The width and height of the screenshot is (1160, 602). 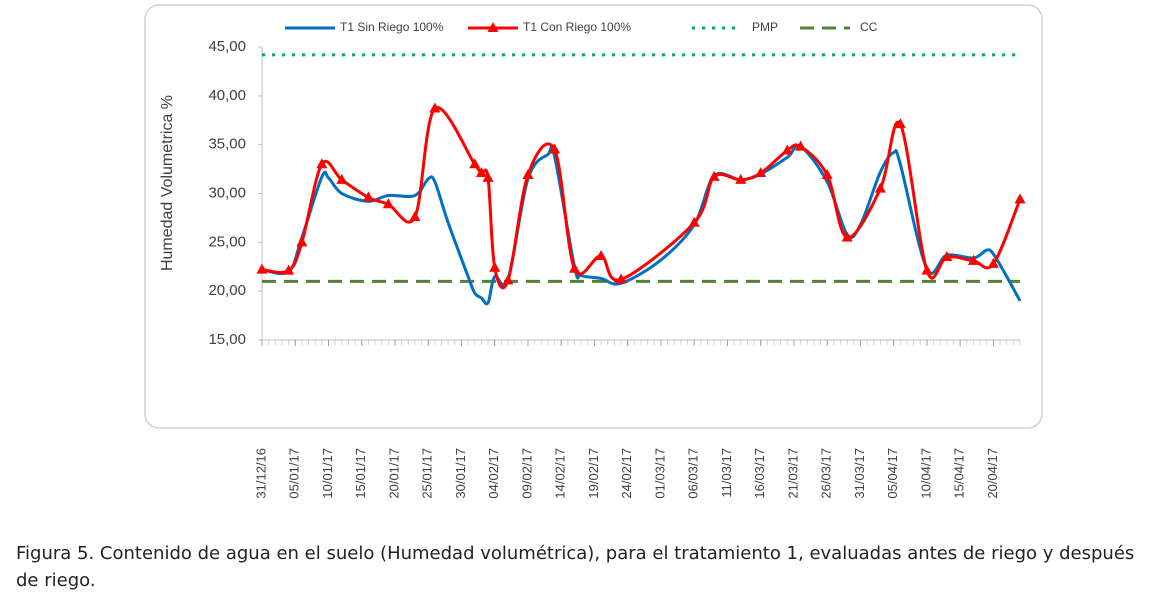 What do you see at coordinates (765, 27) in the screenshot?
I see `legend-label: PMP` at bounding box center [765, 27].